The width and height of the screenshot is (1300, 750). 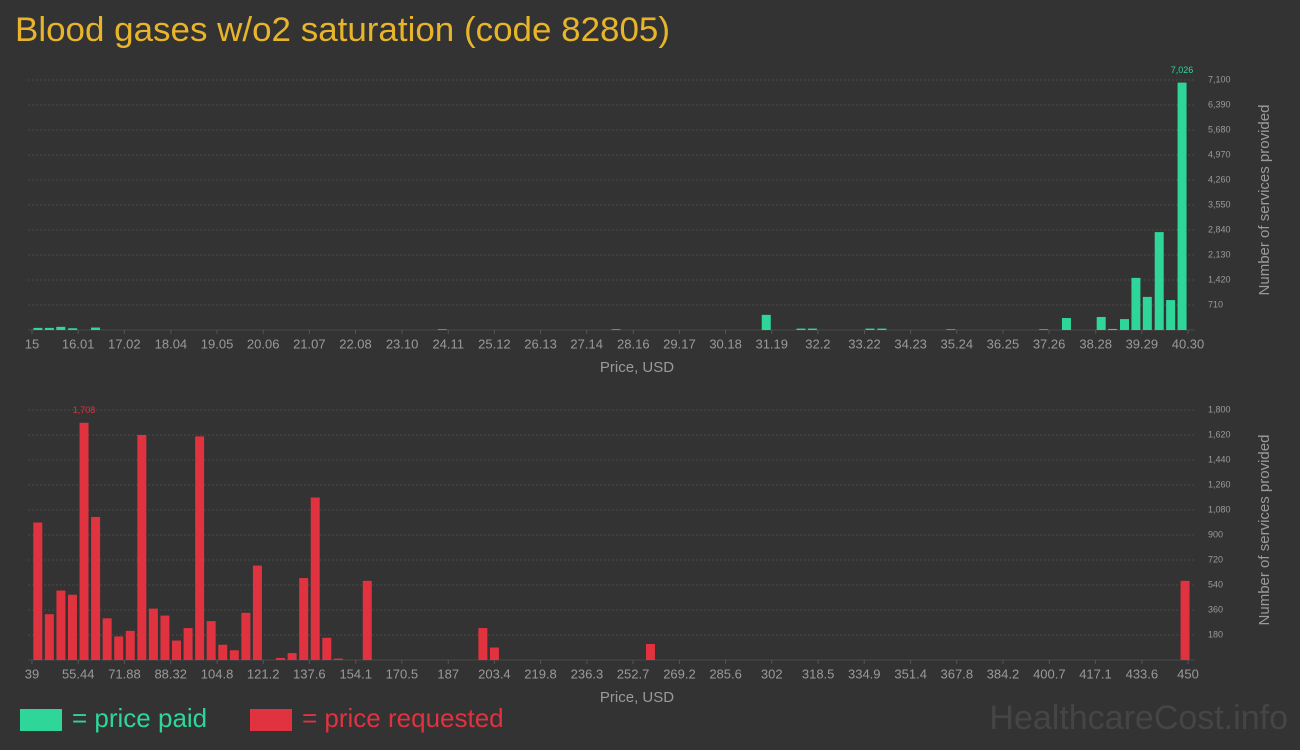 I want to click on x-tick-label: 137.6, so click(x=309, y=673).